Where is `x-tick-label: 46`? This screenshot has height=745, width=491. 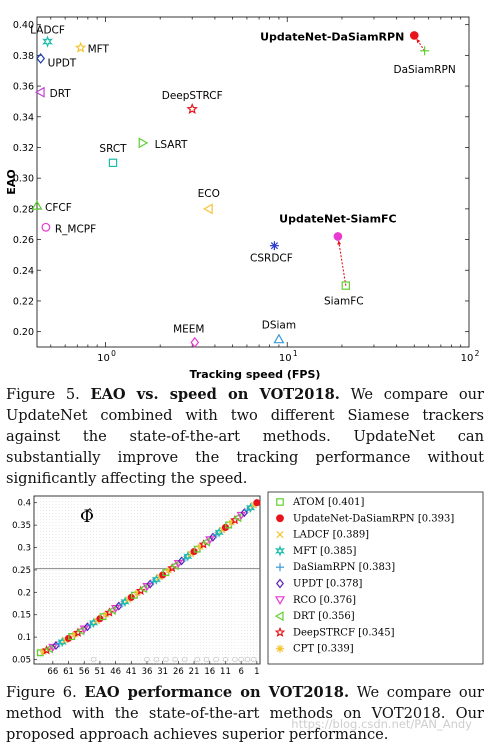 x-tick-label: 46 is located at coordinates (115, 672).